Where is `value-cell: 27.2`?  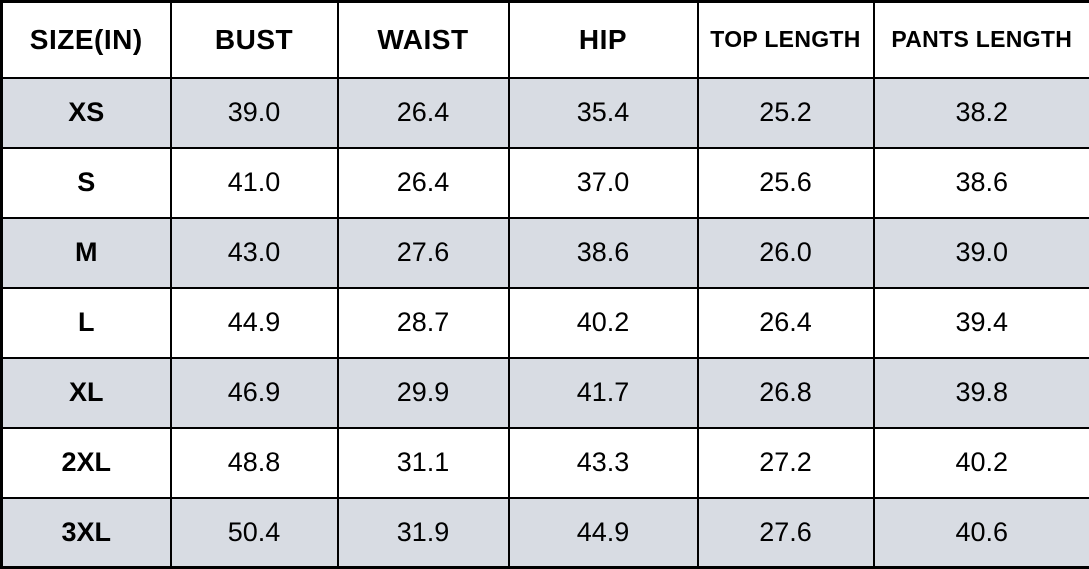 value-cell: 27.2 is located at coordinates (786, 463).